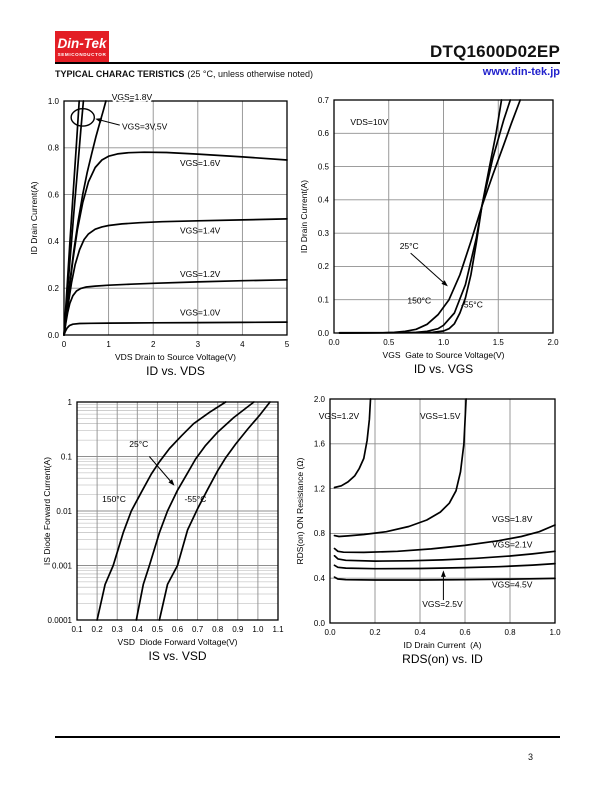 The width and height of the screenshot is (612, 792). I want to click on svg-text: VGS=1.6V, so click(200, 163).